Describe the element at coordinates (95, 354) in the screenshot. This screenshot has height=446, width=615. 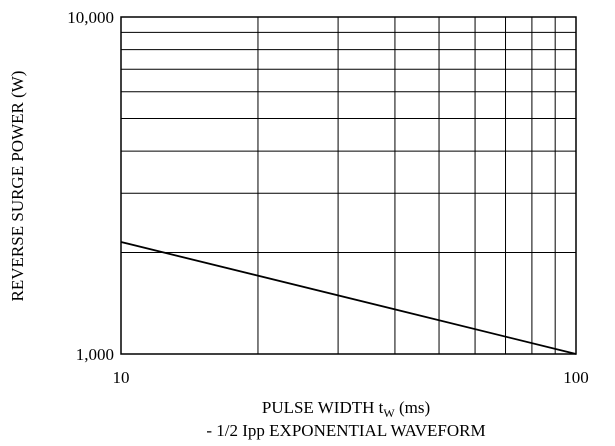
I see `y-tick-label: 1,000` at that location.